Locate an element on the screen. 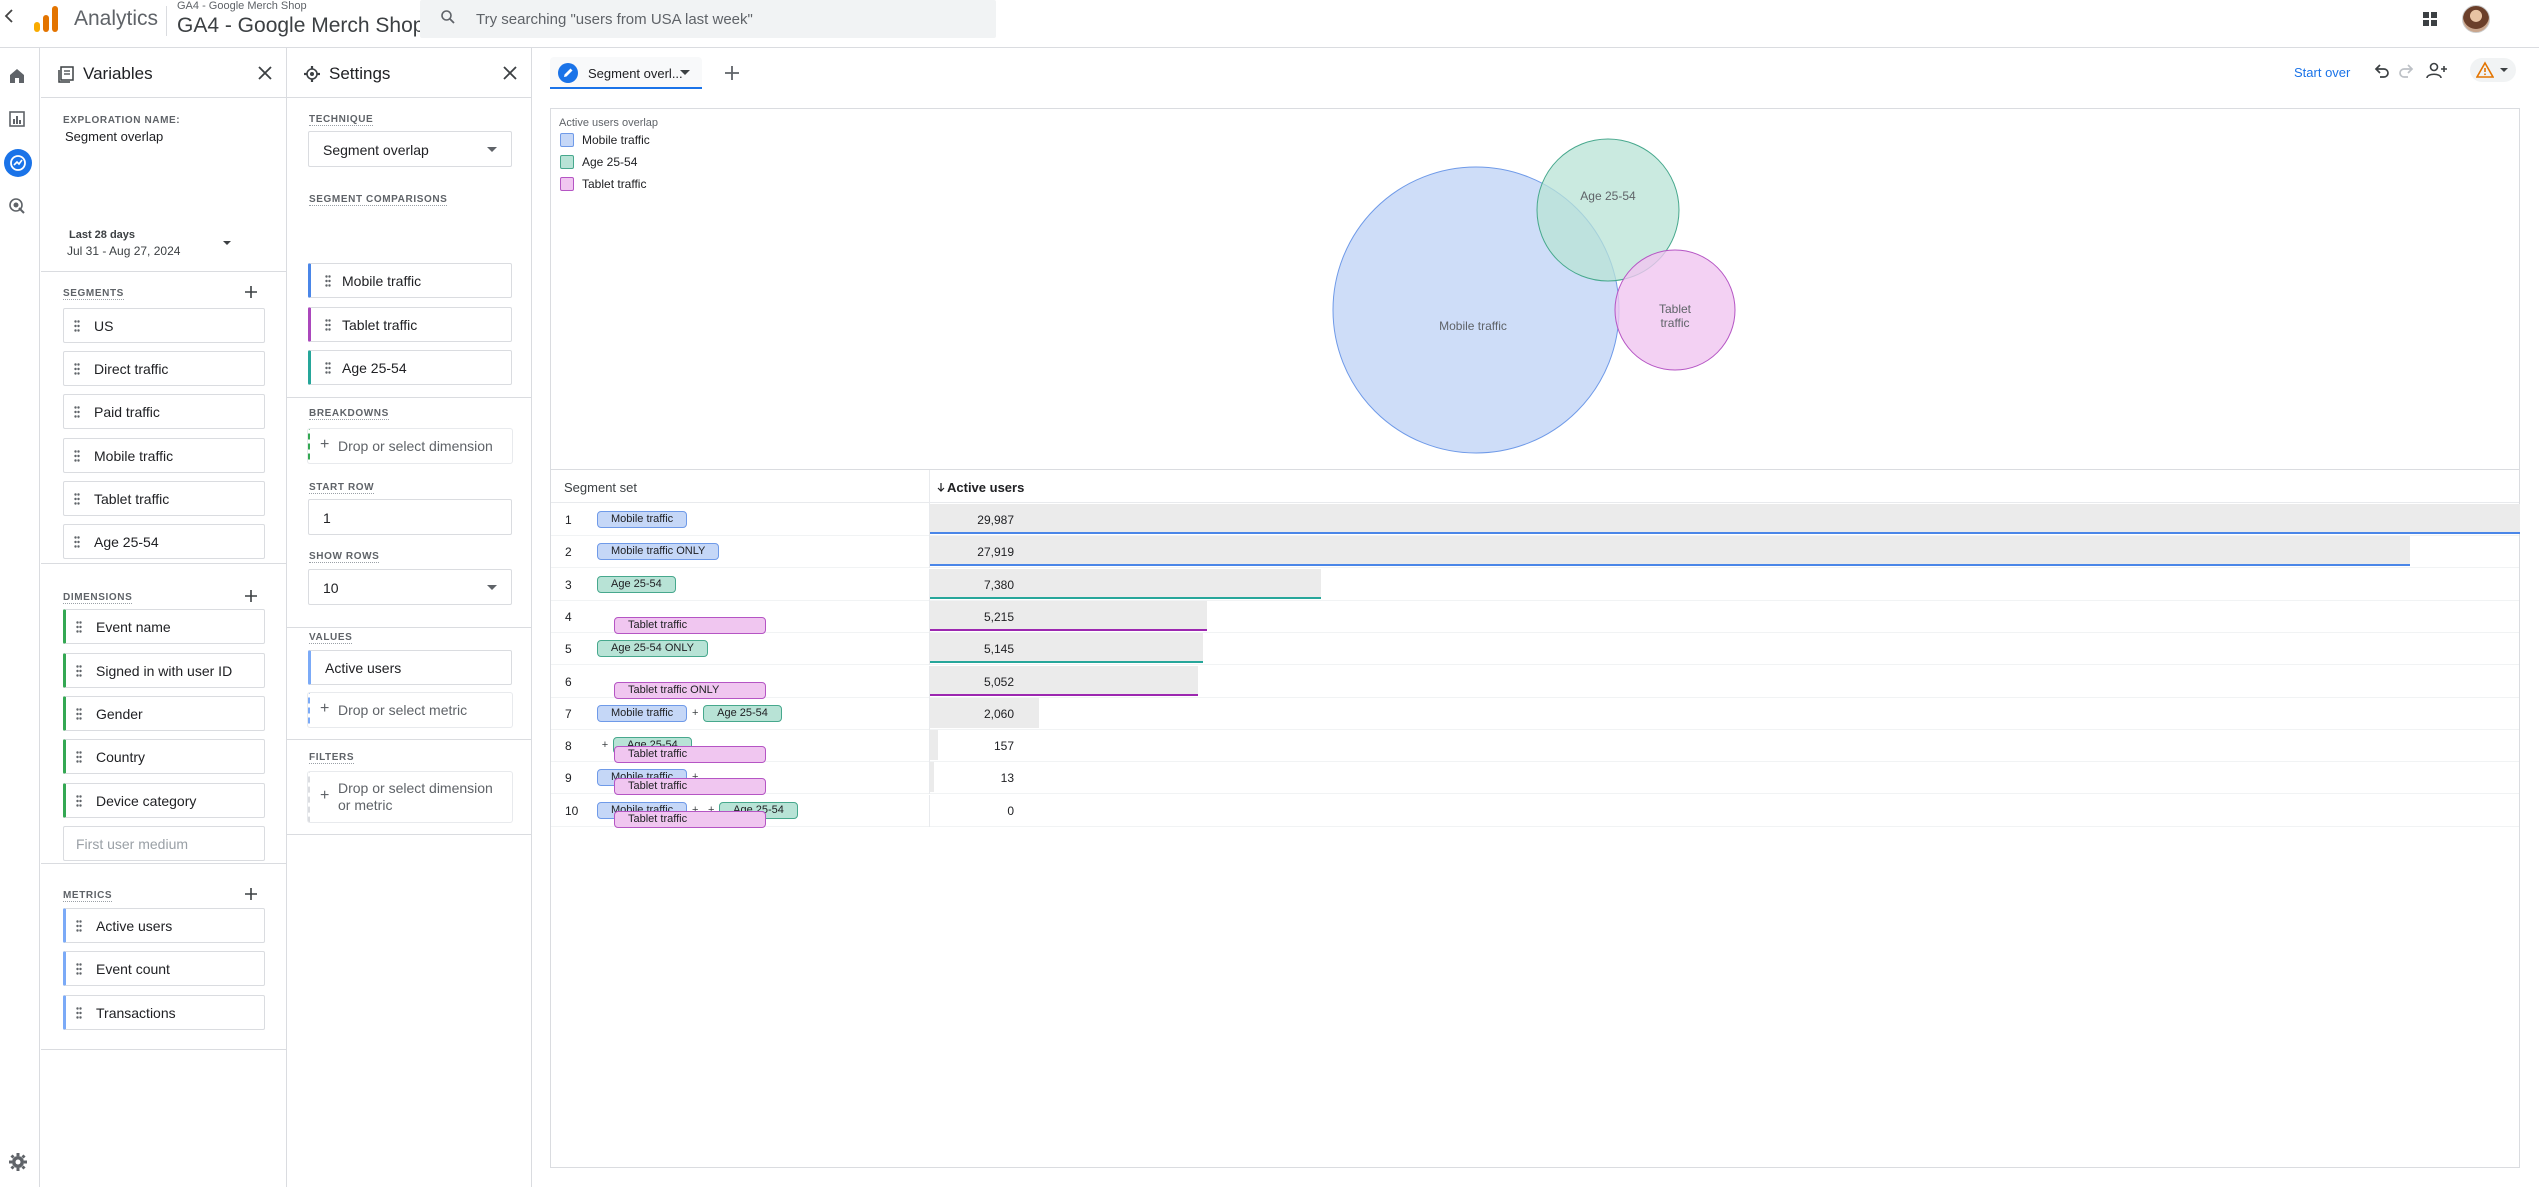 The image size is (2539, 1187). table-row: 9 Mobile traffic + Tablet traffic 13 is located at coordinates (1535, 779).